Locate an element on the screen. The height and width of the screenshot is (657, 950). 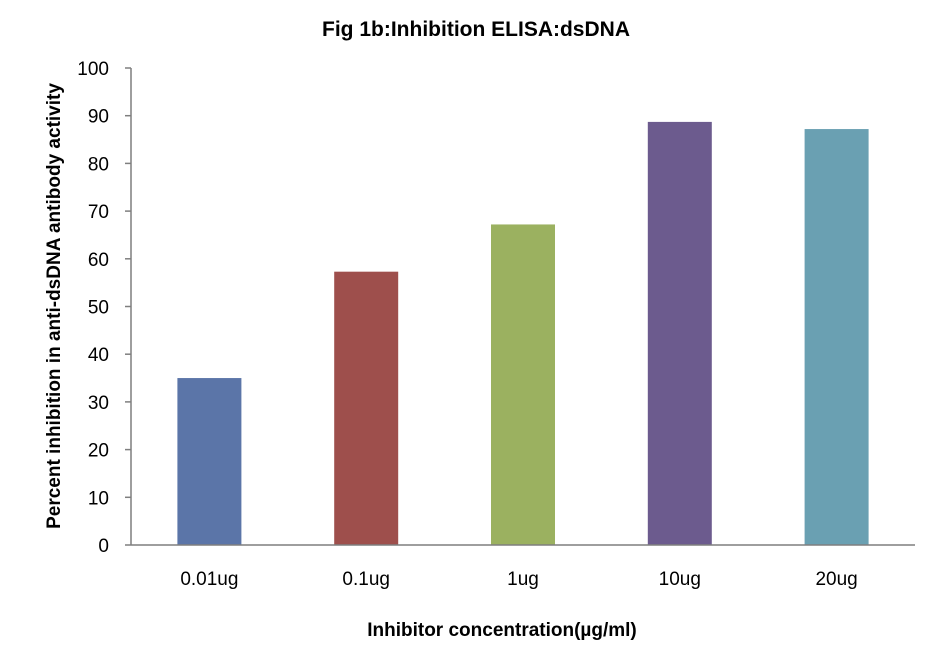
y-tick-label: 60 is located at coordinates (98, 260).